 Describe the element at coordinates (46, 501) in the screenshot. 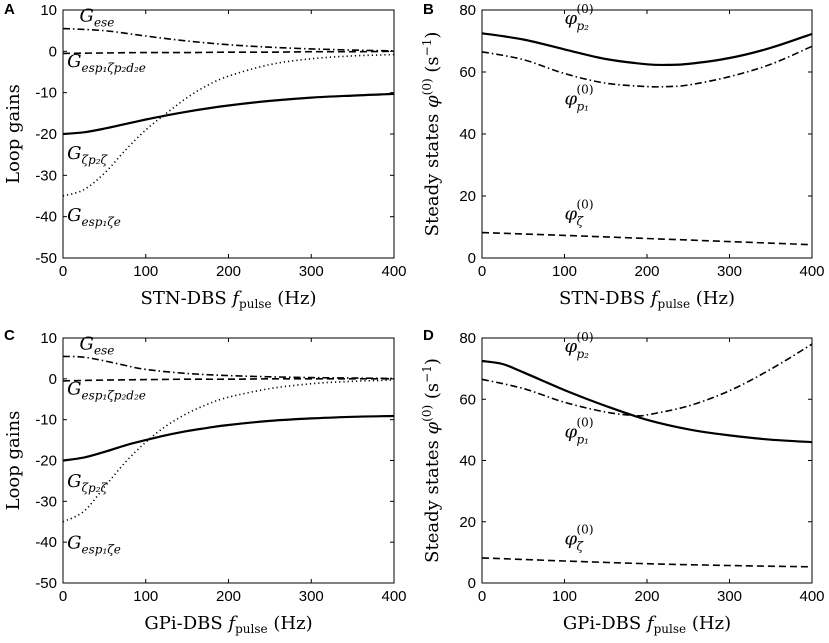

I see `y-tick-label: -30` at that location.